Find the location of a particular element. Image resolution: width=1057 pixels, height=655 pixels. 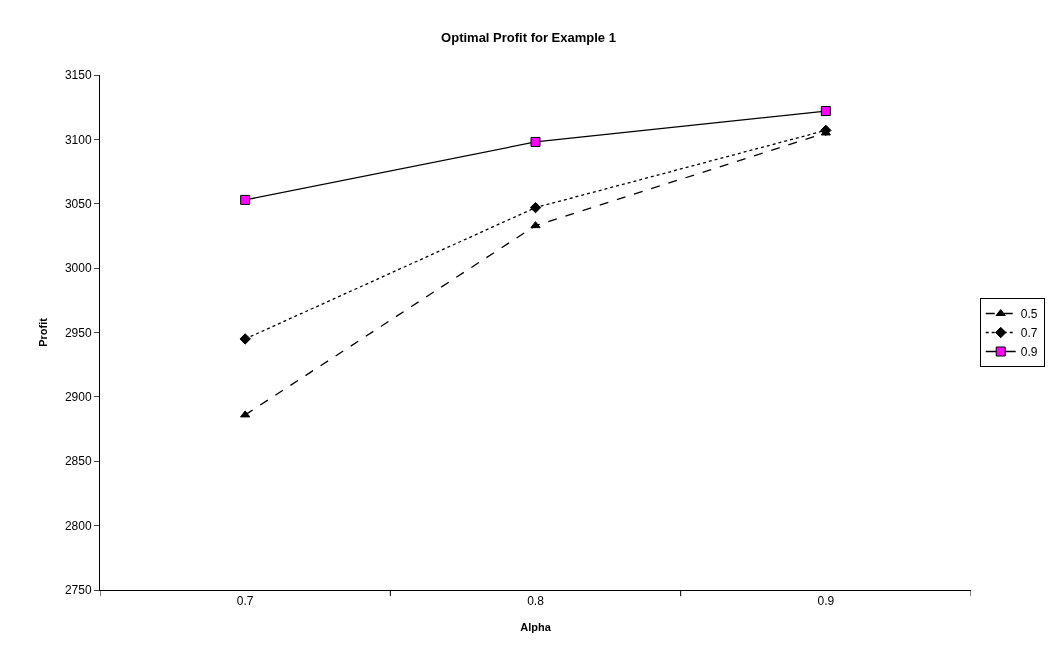

y-tick-label: 2850 is located at coordinates (78, 461).